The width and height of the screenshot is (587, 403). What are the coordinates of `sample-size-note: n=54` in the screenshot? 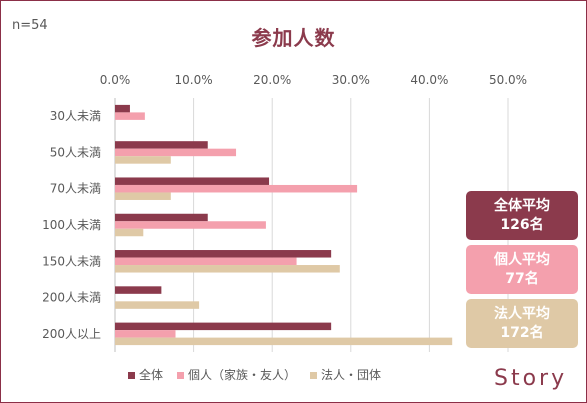 It's located at (30, 25).